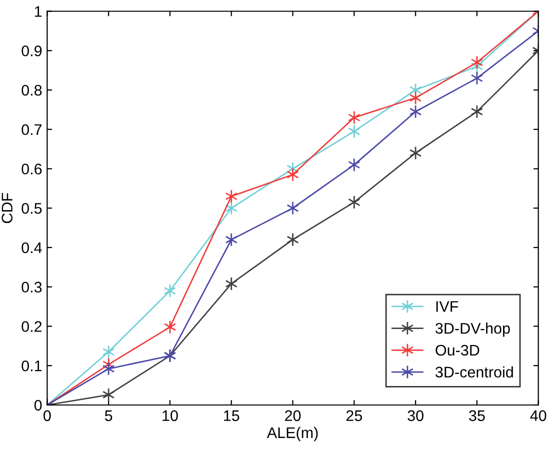  I want to click on x-tick-label: 30, so click(416, 416).